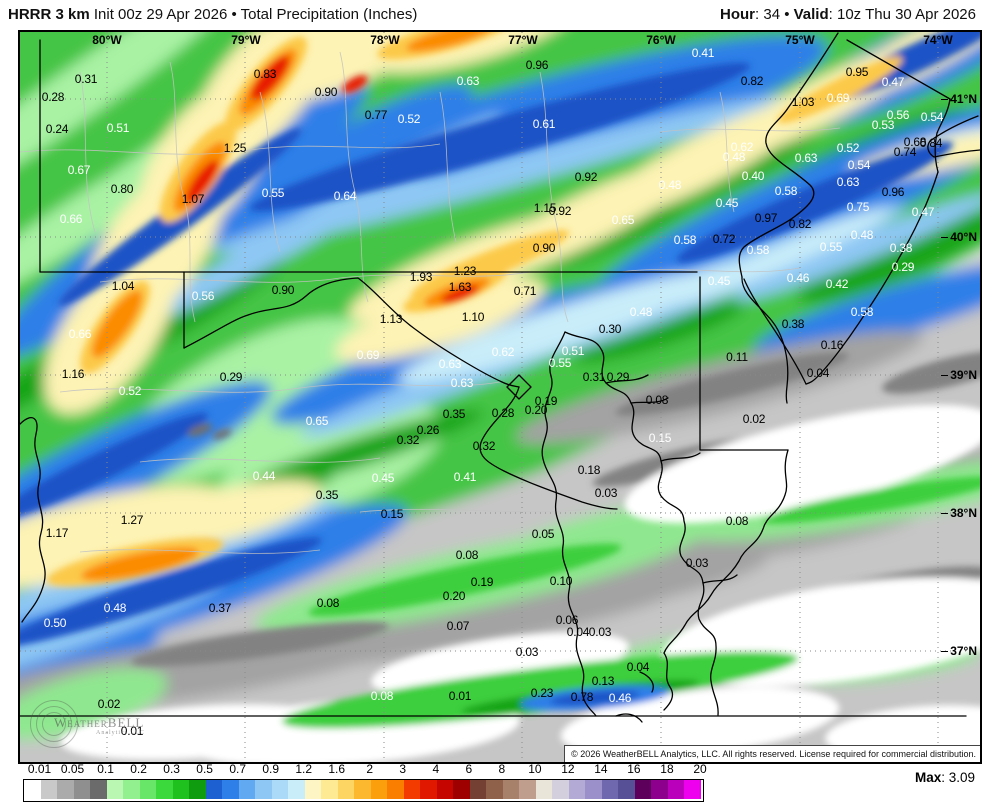  I want to click on precip-value-label: 0.19, so click(546, 401).